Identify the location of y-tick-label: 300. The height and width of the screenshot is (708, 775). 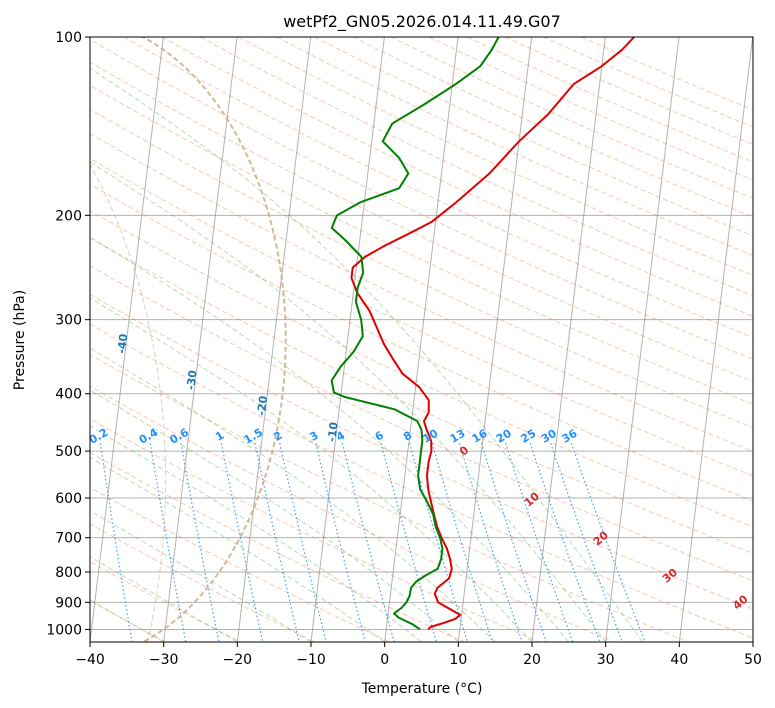
(68, 321).